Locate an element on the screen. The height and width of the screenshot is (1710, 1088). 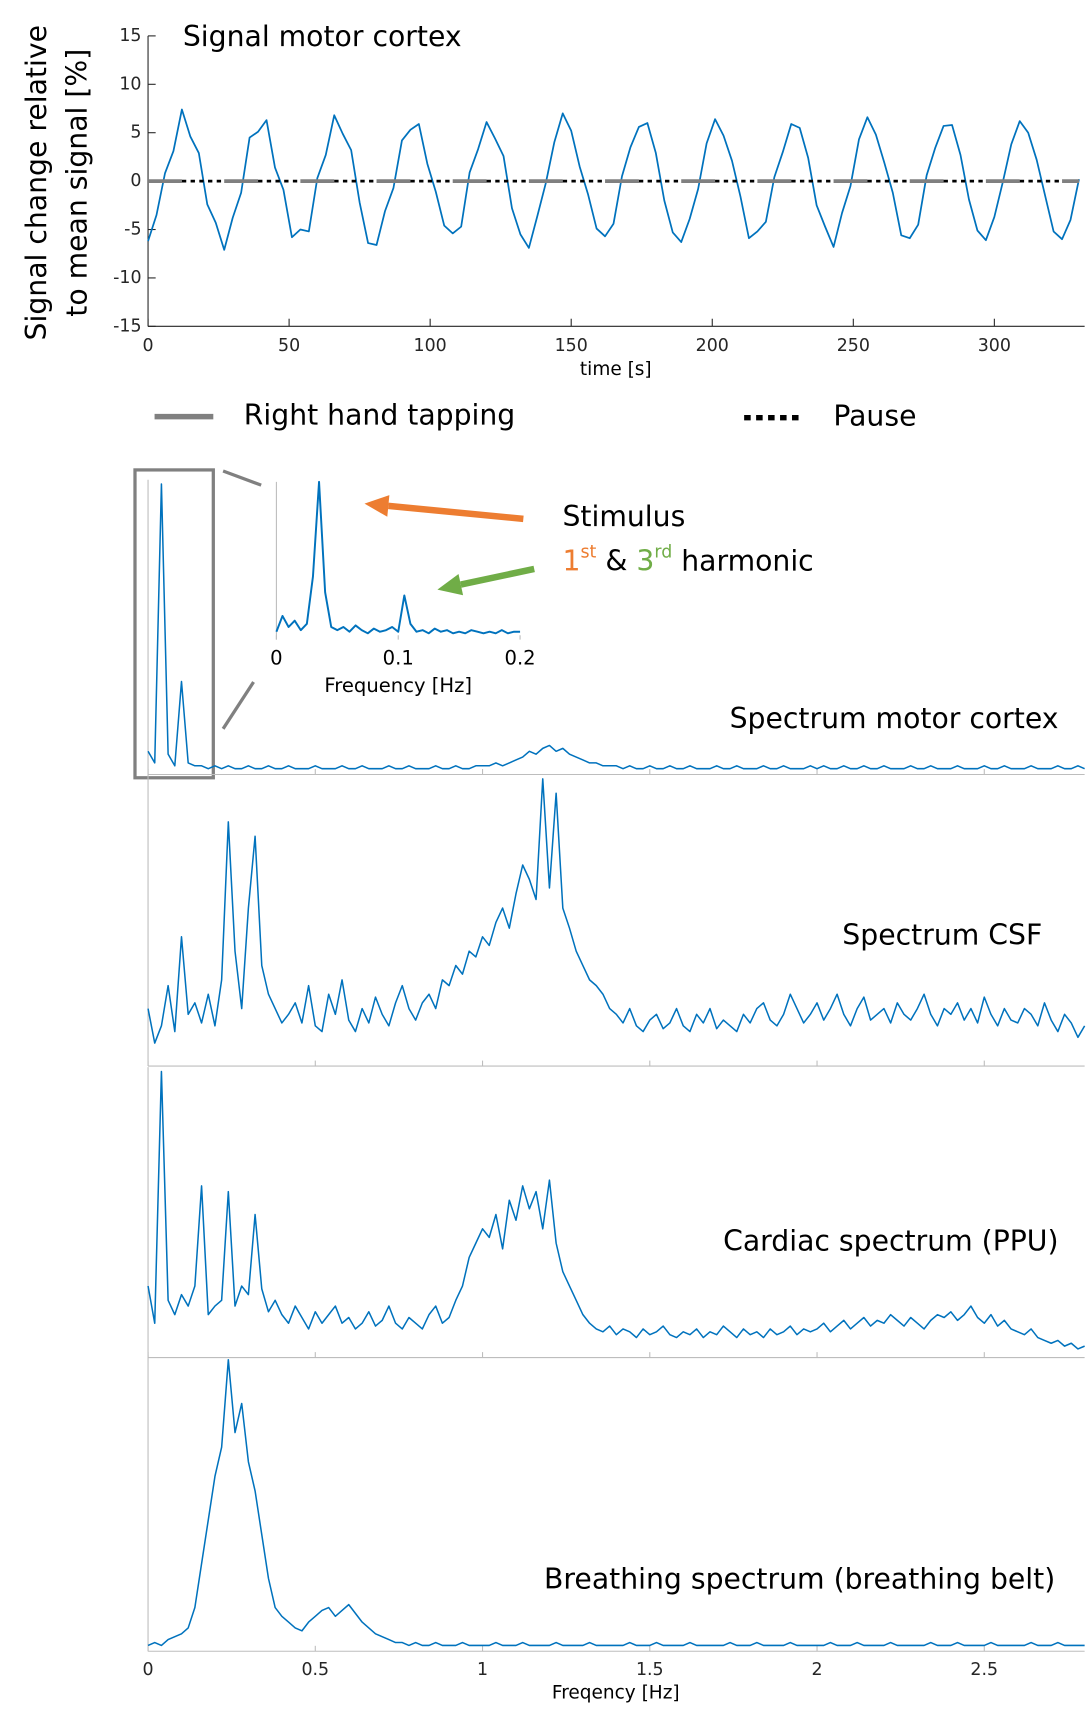
y-tick-label: 10 is located at coordinates (130, 84).